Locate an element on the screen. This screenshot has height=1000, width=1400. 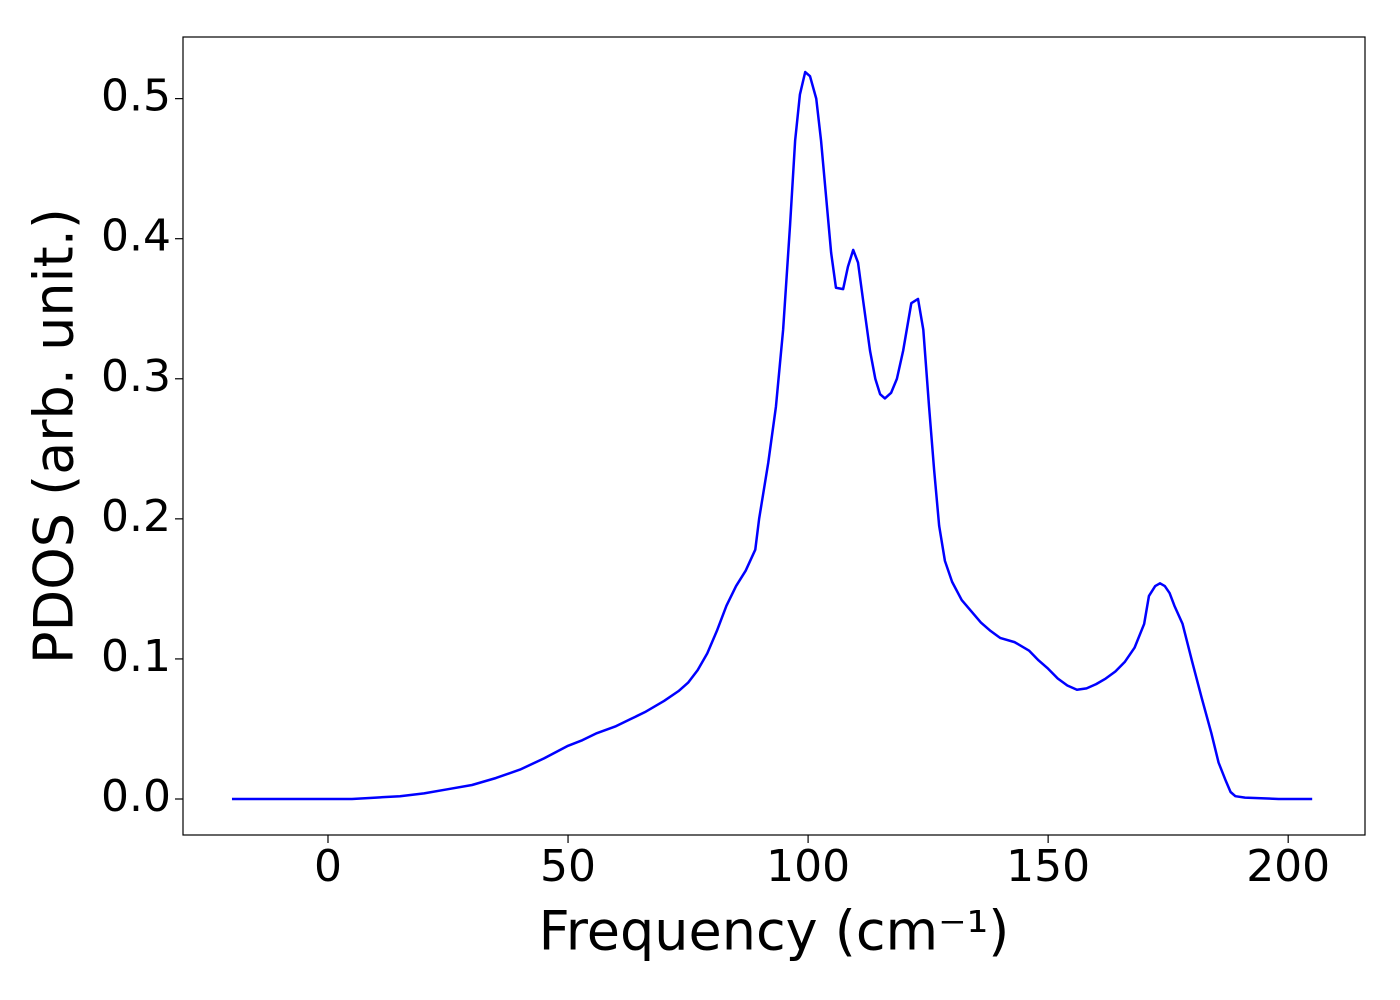
y-tick-label: 0.5 is located at coordinates (136, 96).